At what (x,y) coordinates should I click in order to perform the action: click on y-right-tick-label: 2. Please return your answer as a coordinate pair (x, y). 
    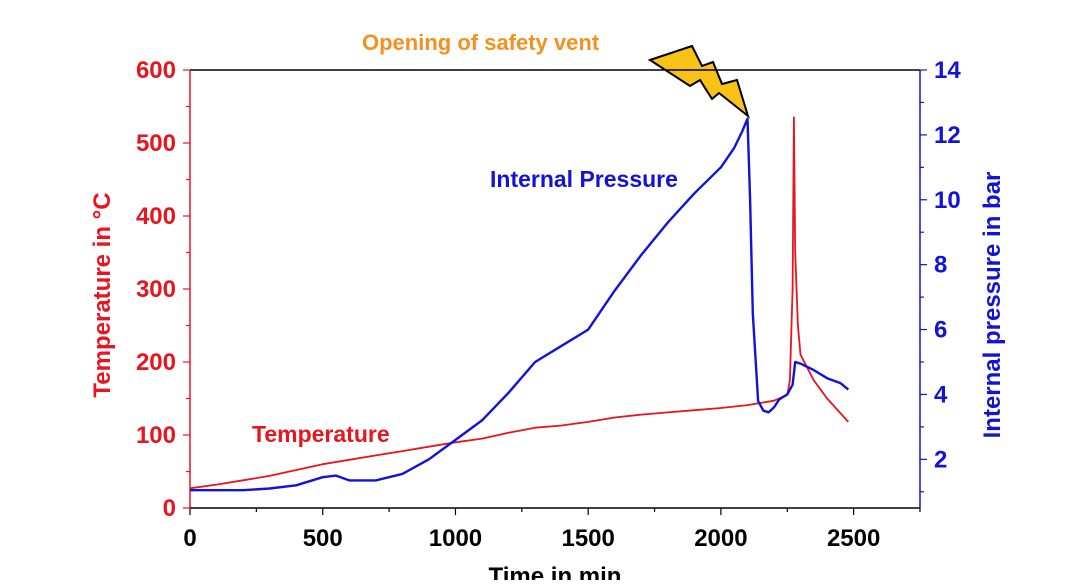
    Looking at the image, I should click on (940, 459).